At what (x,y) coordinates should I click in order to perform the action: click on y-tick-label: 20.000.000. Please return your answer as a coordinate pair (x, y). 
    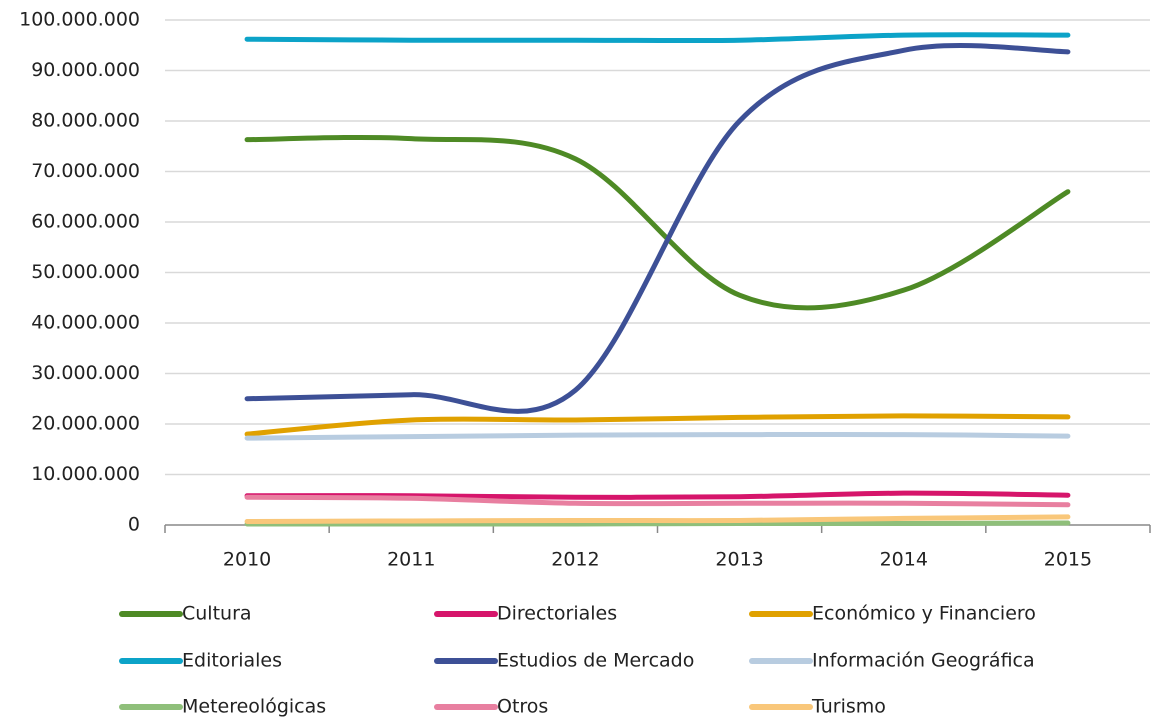
    Looking at the image, I should click on (85, 424).